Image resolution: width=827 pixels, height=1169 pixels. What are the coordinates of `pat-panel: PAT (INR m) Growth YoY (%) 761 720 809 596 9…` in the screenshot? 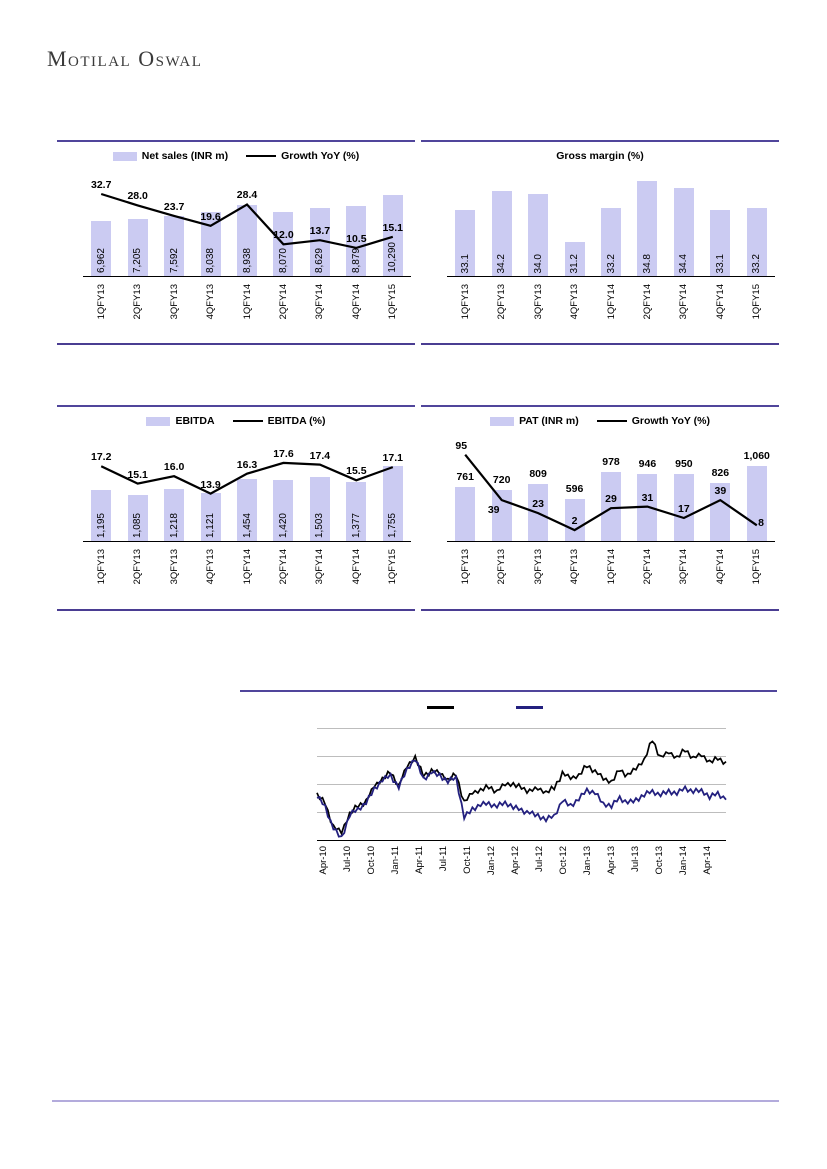 It's located at (600, 508).